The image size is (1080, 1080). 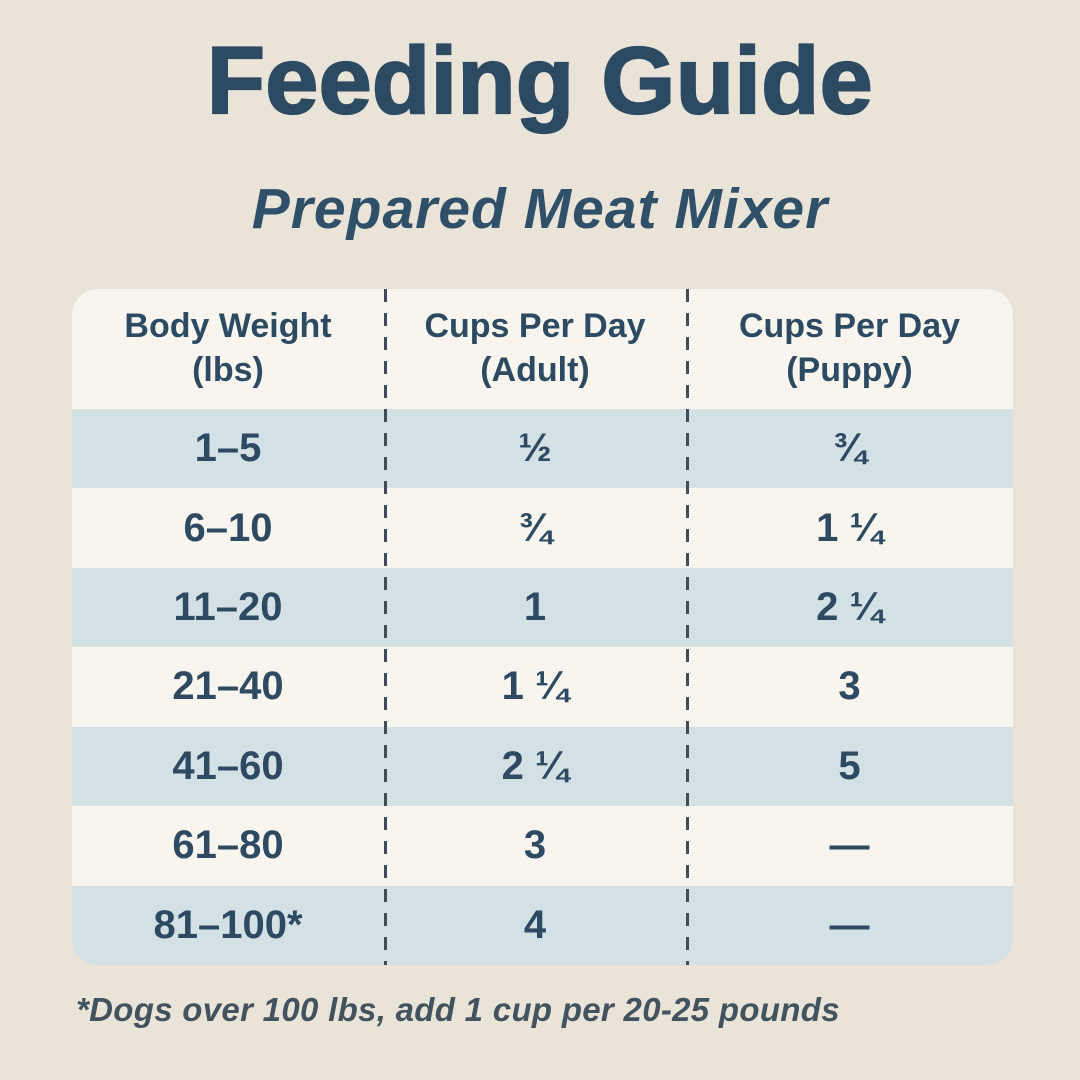 What do you see at coordinates (849, 765) in the screenshot?
I see `cell-puppy: 5` at bounding box center [849, 765].